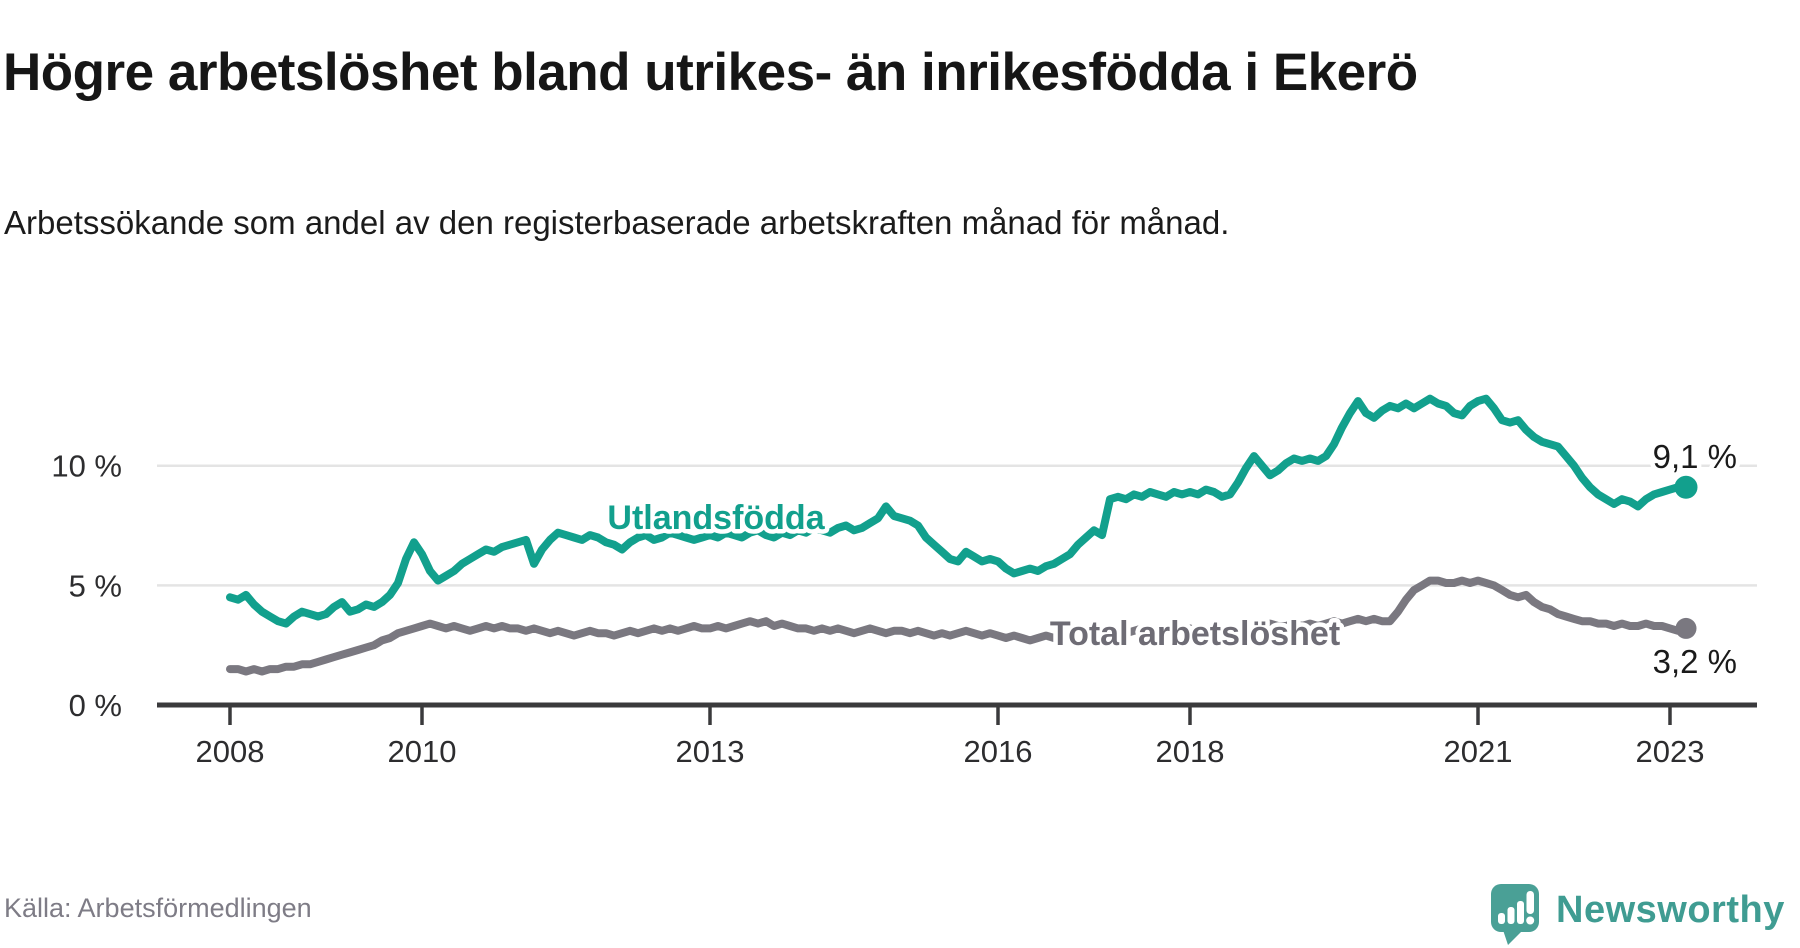 The image size is (1800, 948). What do you see at coordinates (86, 466) in the screenshot?
I see `y-tick-label-10: 10 %` at bounding box center [86, 466].